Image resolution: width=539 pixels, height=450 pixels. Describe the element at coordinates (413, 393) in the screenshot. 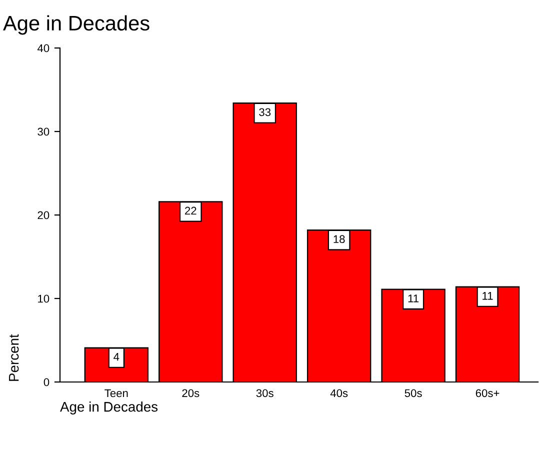

I see `x-tick-label: 50s` at that location.